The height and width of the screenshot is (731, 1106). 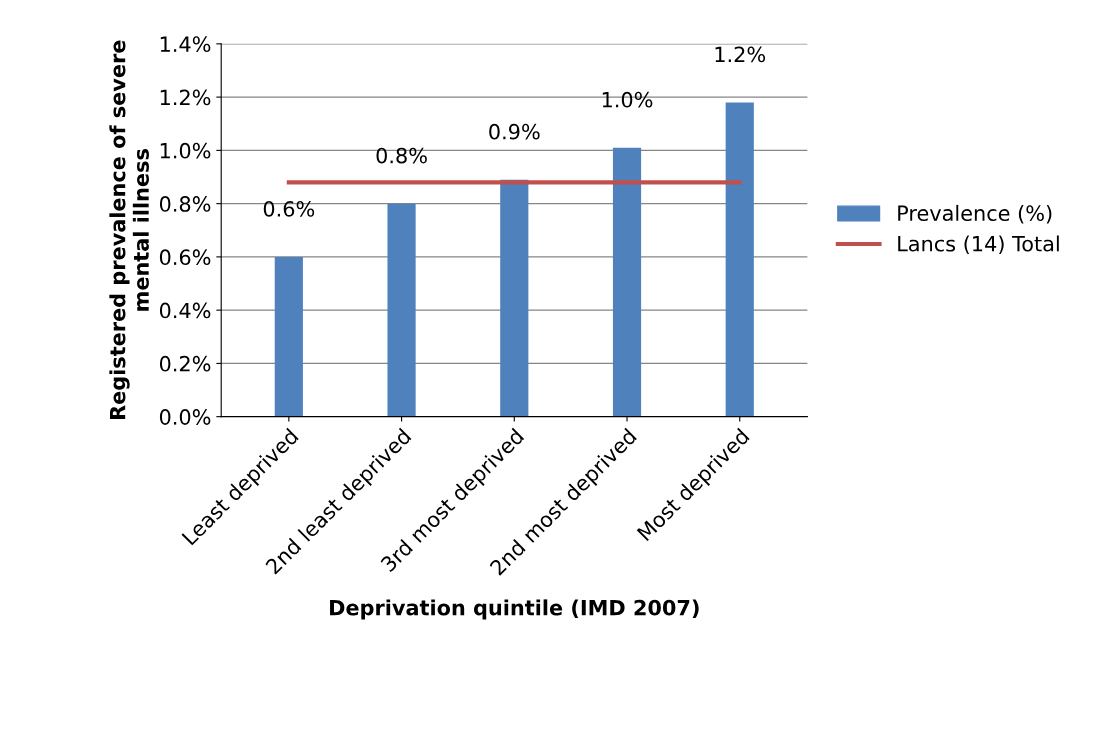 What do you see at coordinates (185, 257) in the screenshot?
I see `y-tick-label: 0.6%` at bounding box center [185, 257].